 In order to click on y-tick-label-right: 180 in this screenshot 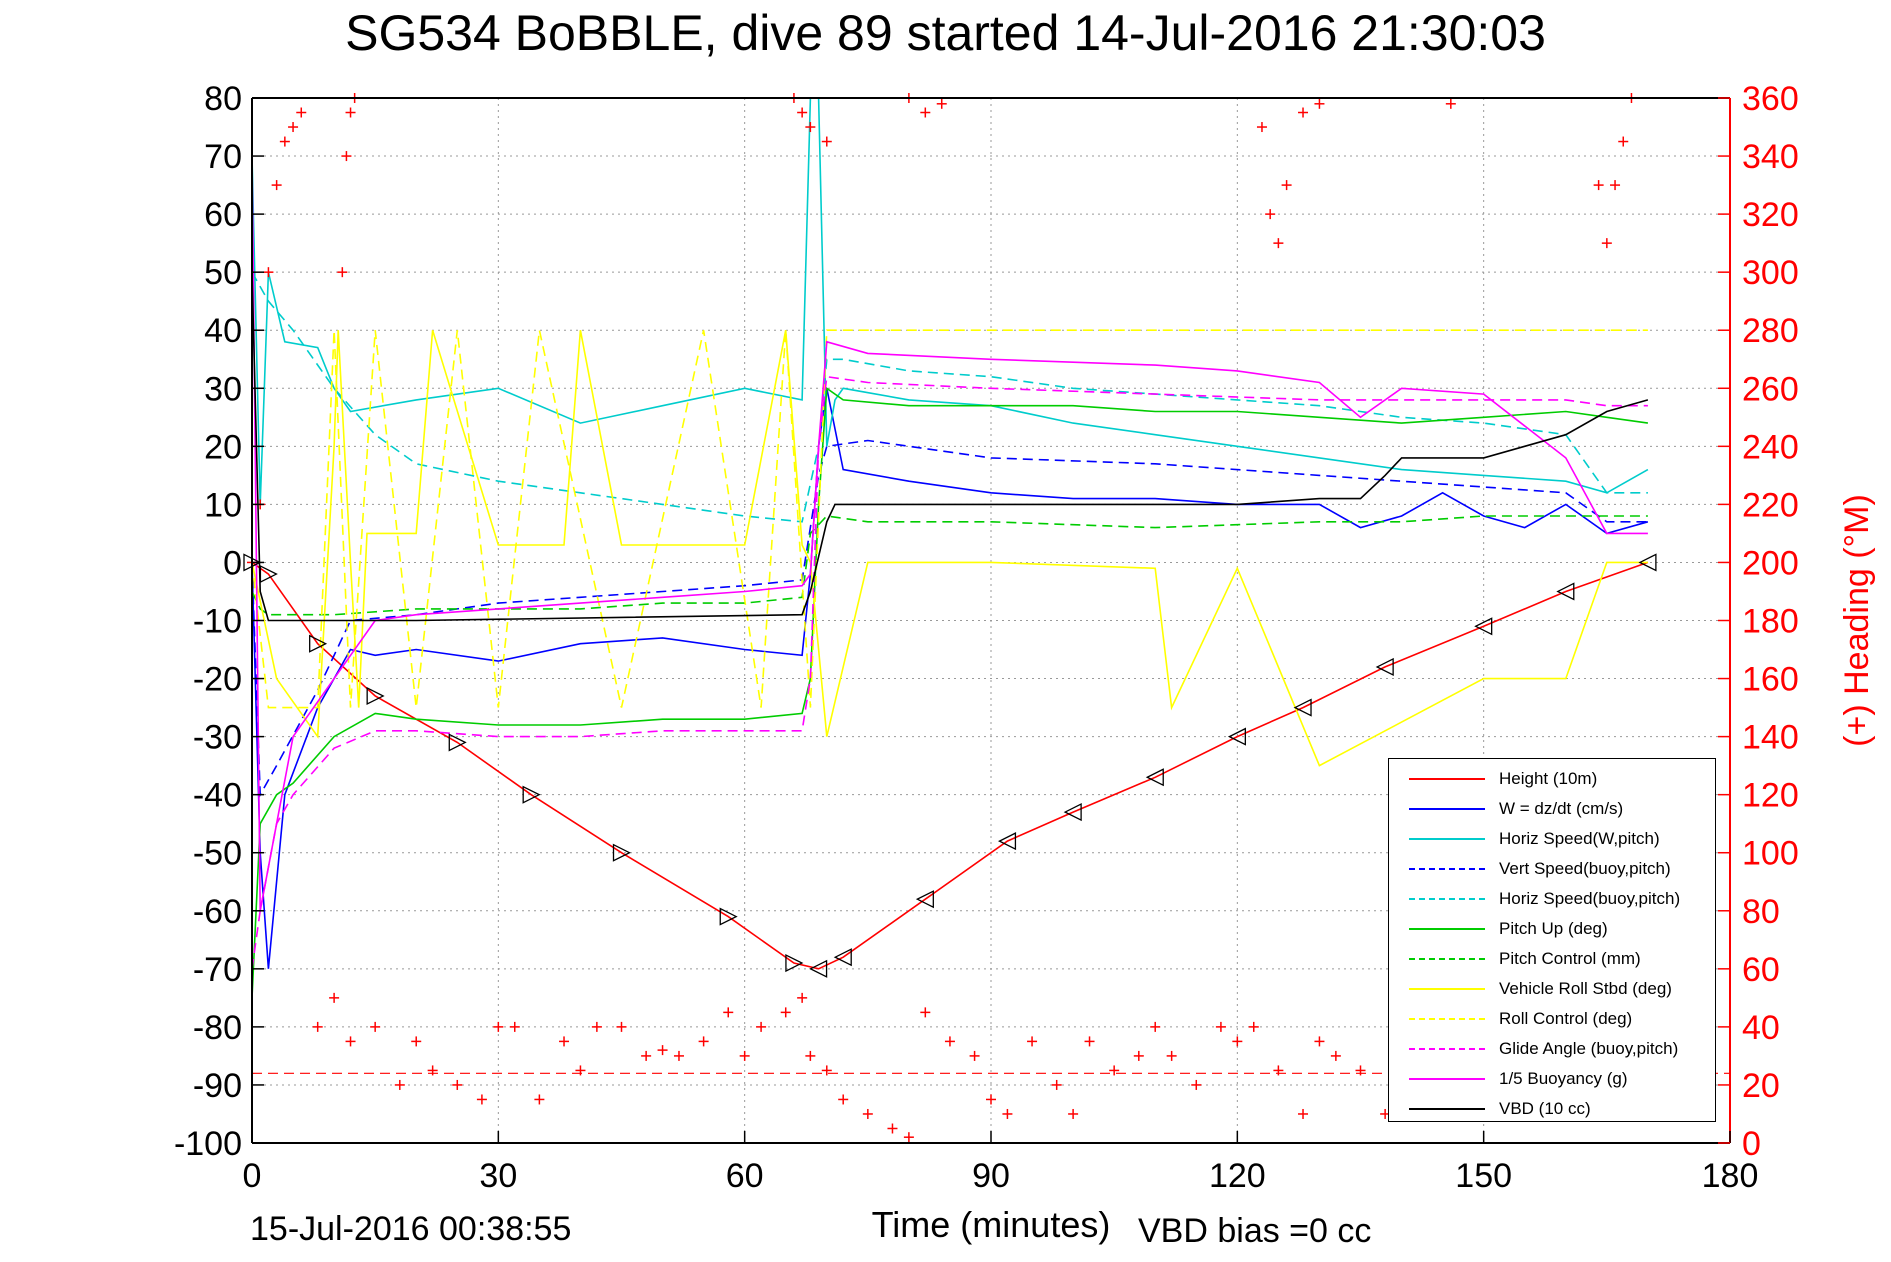, I will do `click(1770, 622)`.